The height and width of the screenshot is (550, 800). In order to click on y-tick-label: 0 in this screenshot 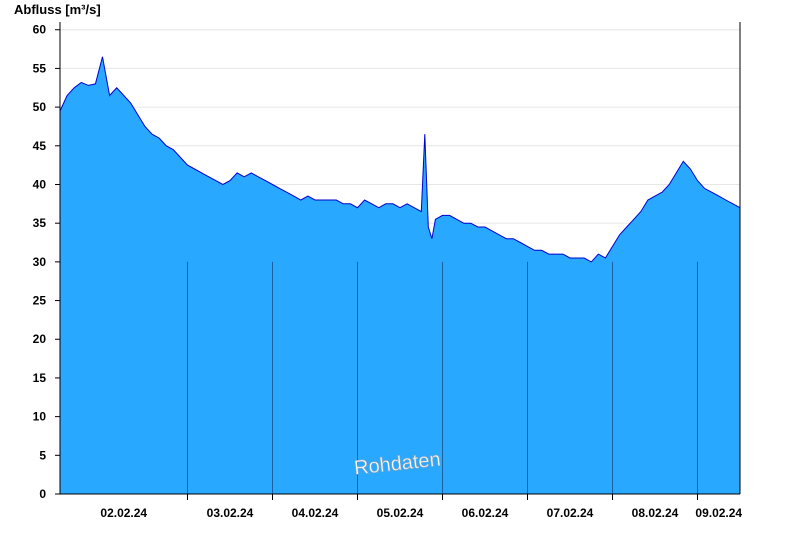, I will do `click(42, 494)`.